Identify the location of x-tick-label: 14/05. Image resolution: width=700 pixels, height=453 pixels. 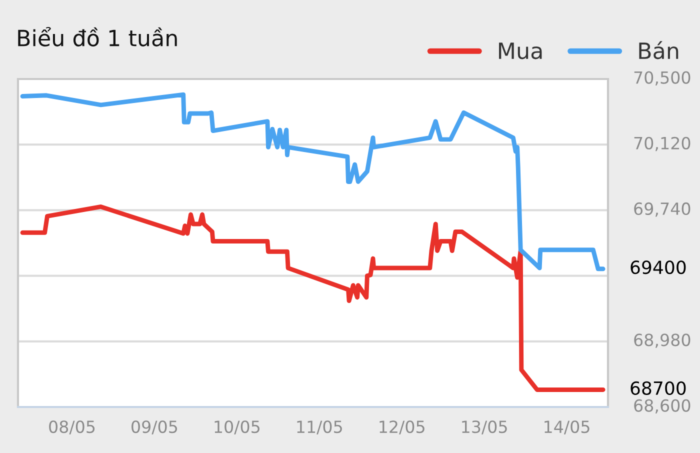
(567, 427).